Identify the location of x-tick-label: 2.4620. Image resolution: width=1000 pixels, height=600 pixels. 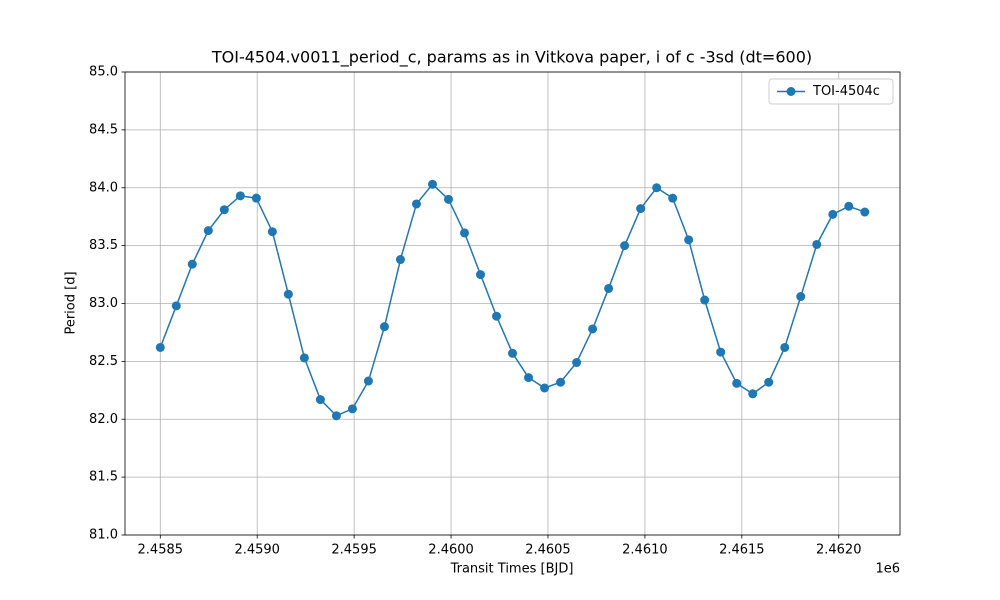
(839, 550).